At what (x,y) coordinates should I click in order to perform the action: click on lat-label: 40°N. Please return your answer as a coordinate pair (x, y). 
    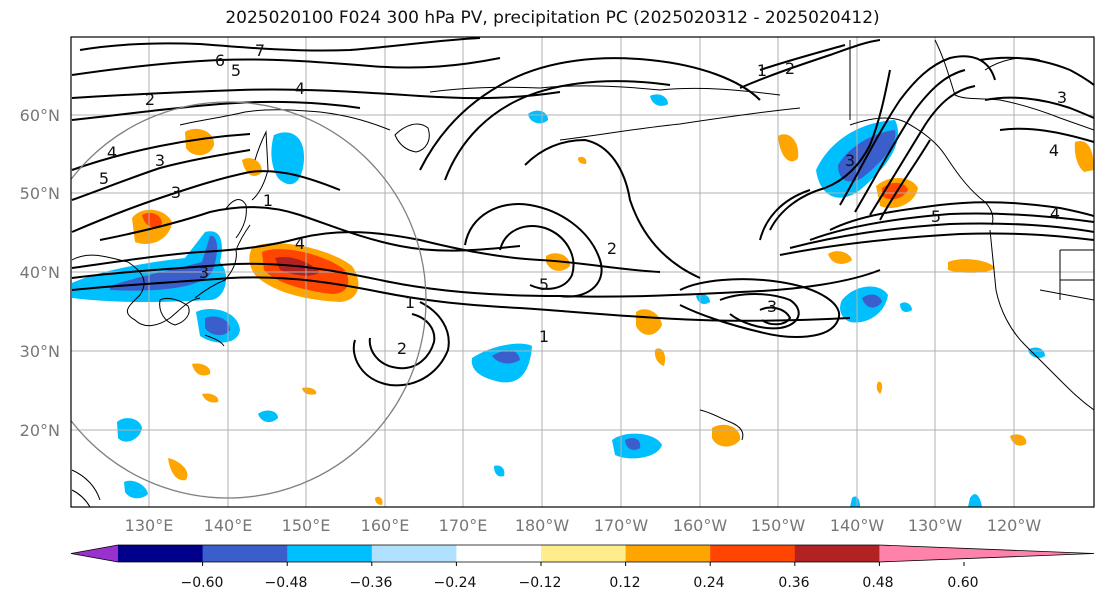
    Looking at the image, I should click on (40, 272).